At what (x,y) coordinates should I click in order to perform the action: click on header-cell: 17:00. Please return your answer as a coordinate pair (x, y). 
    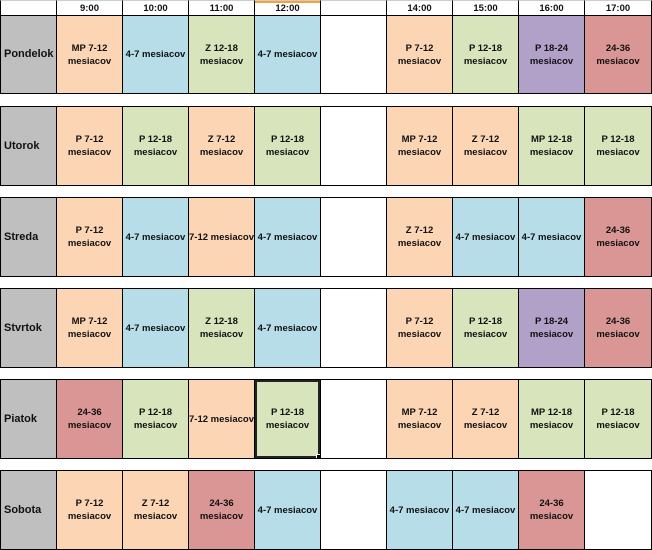
    Looking at the image, I should click on (618, 8).